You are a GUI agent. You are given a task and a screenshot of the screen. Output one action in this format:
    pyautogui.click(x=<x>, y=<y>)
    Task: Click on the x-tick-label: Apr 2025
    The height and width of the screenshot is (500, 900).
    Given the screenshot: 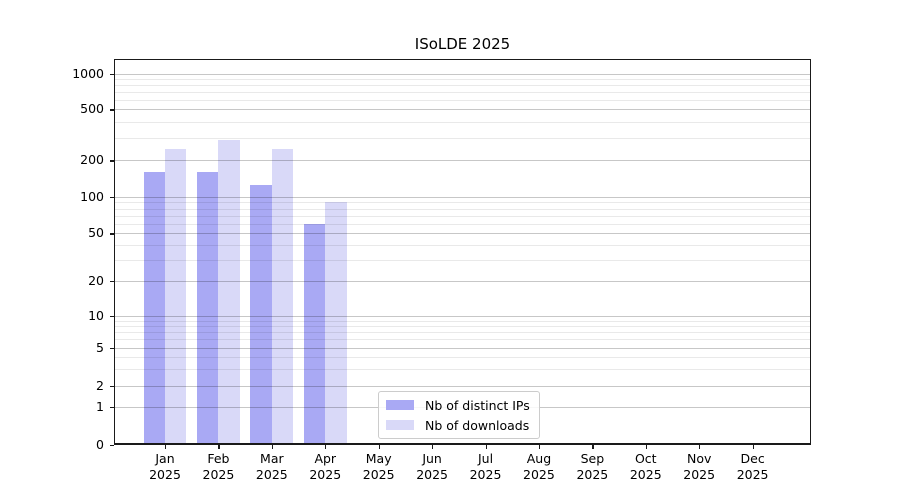 What is the action you would take?
    pyautogui.click(x=325, y=466)
    